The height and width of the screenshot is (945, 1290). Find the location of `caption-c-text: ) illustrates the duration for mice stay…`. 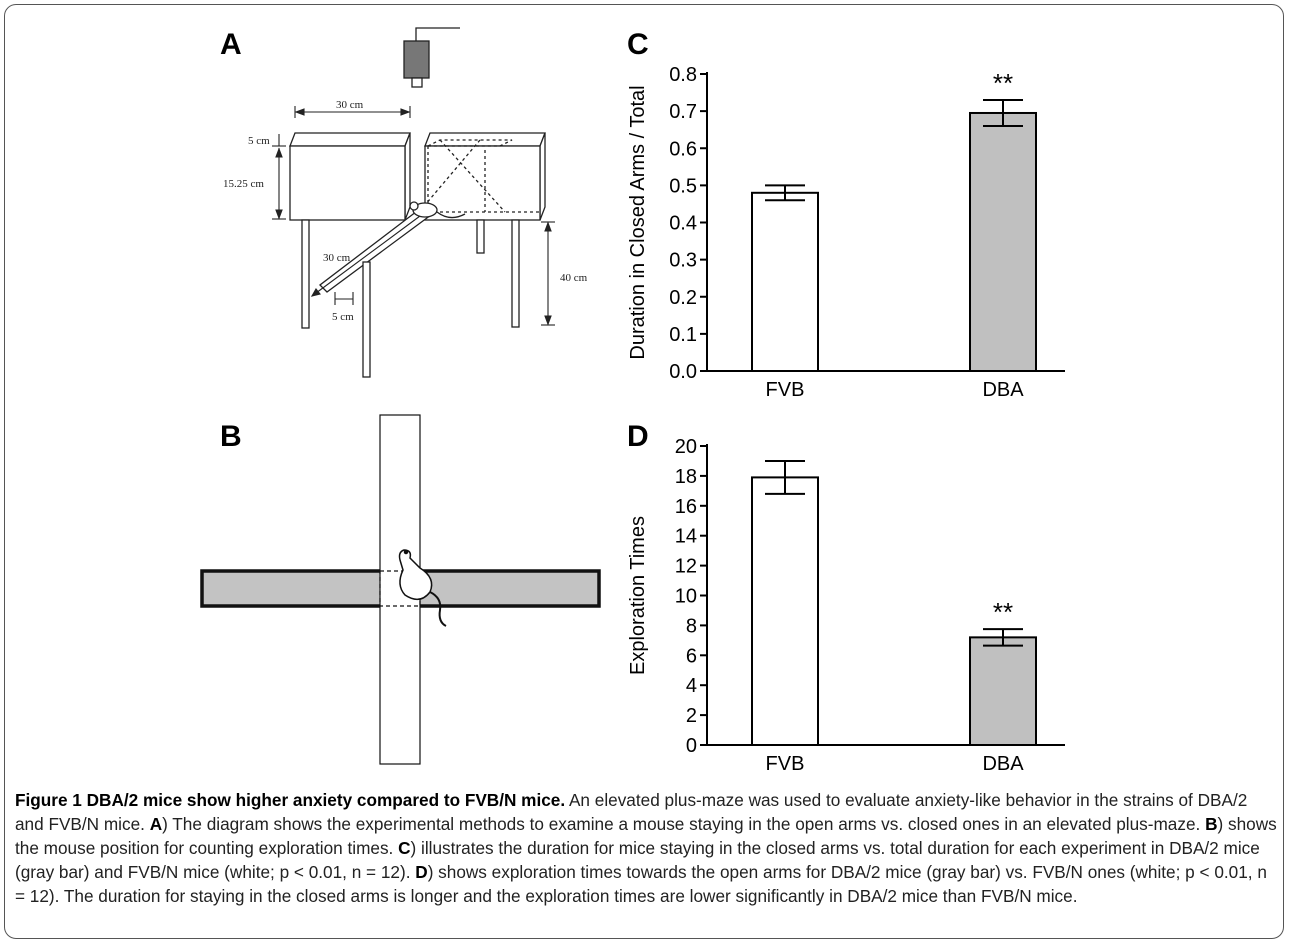

caption-c-text: ) illustrates the duration for mice stay… is located at coordinates (637, 860).